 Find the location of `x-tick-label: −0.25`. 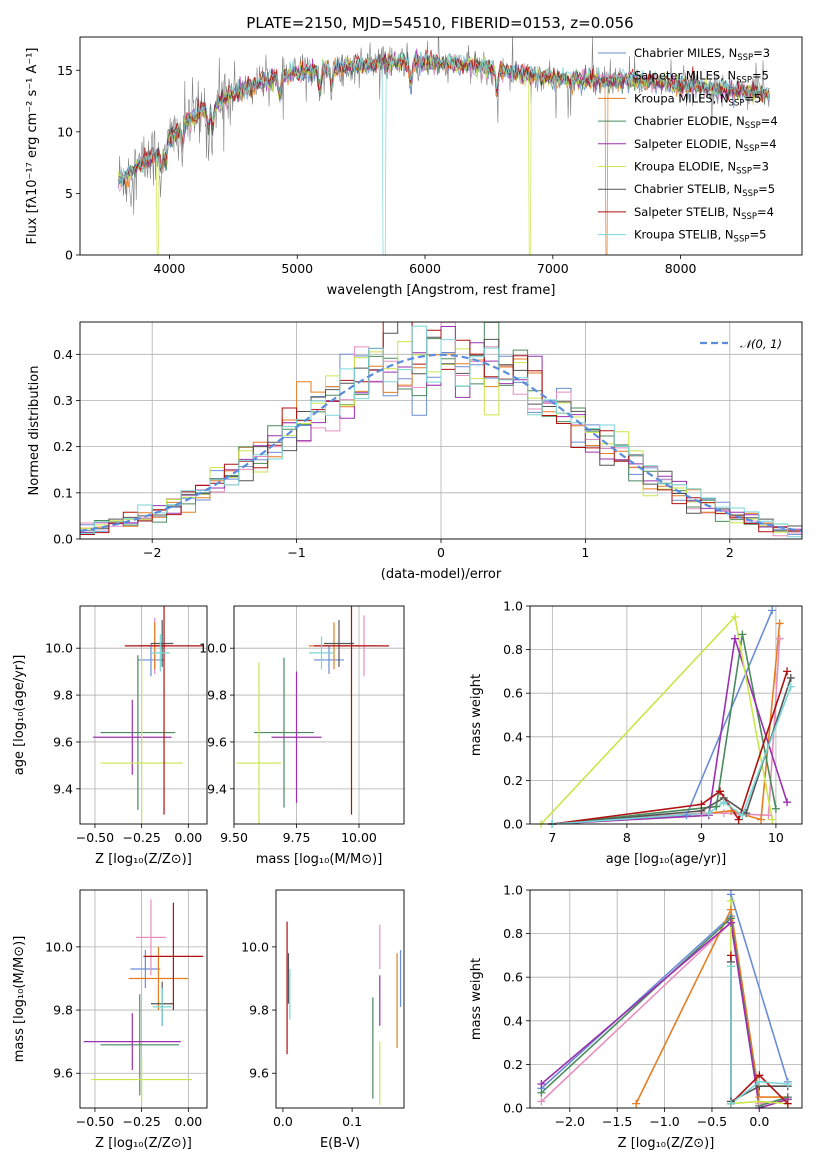

x-tick-label: −0.25 is located at coordinates (141, 1121).